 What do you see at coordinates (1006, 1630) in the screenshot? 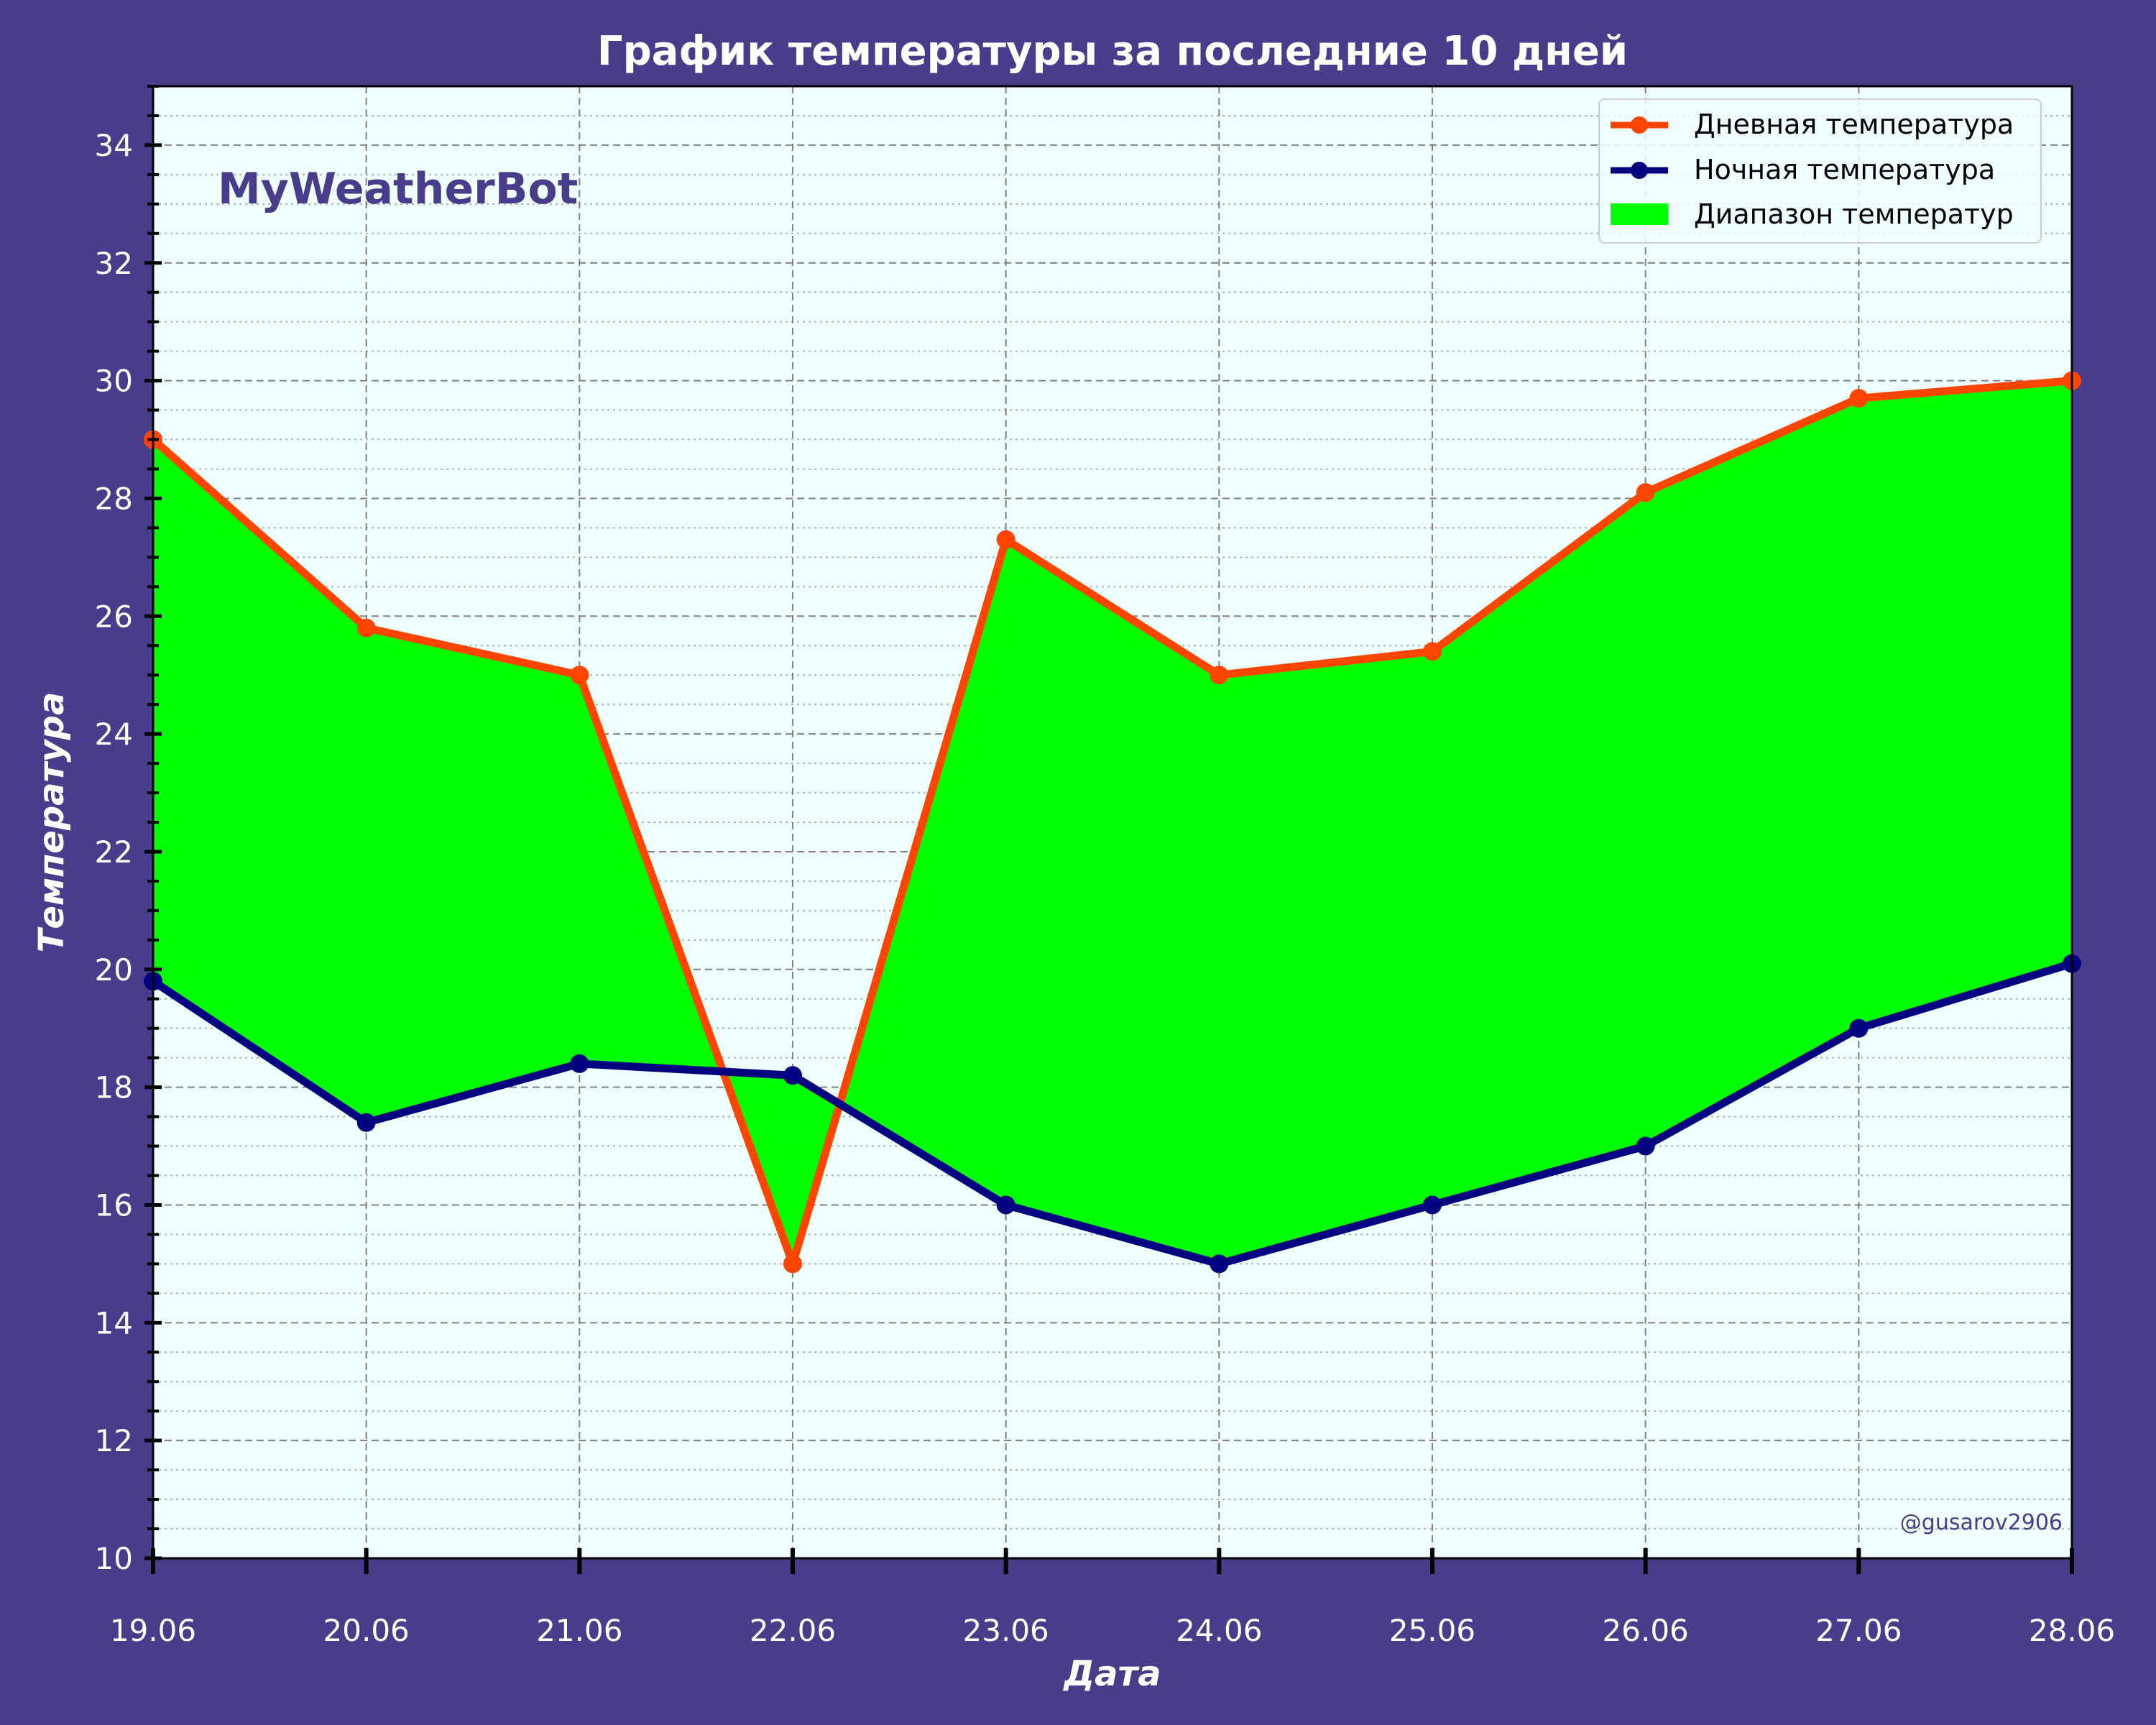
I see `x-tick-label: 23.06` at bounding box center [1006, 1630].